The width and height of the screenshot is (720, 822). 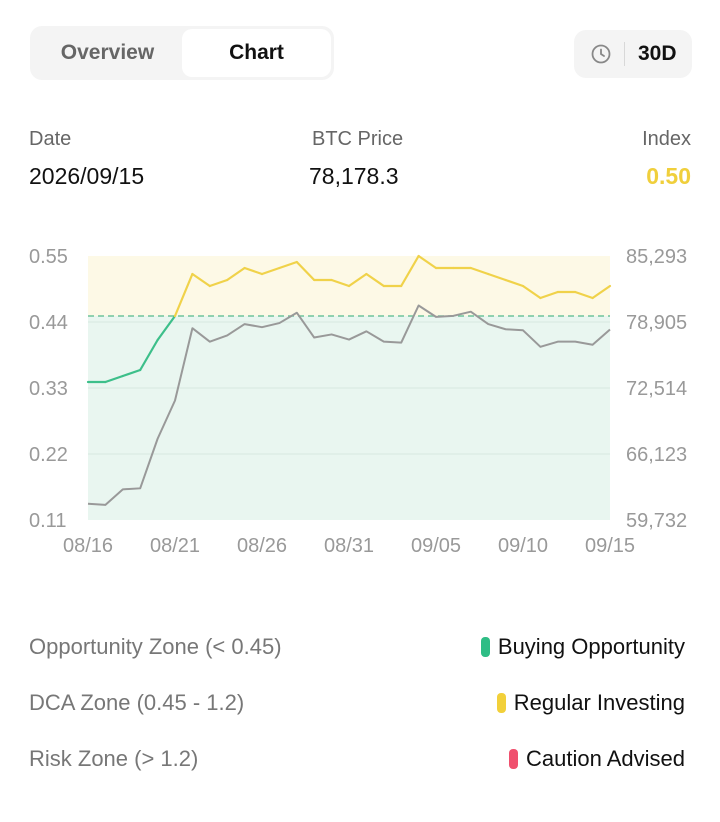 What do you see at coordinates (87, 176) in the screenshot?
I see `date-value: 2026/09/15` at bounding box center [87, 176].